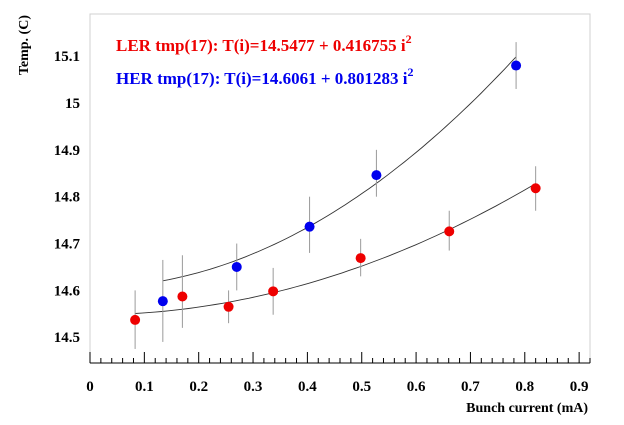 The height and width of the screenshot is (425, 624). Describe the element at coordinates (527, 408) in the screenshot. I see `x-axis-title: Bunch current (mA)` at that location.